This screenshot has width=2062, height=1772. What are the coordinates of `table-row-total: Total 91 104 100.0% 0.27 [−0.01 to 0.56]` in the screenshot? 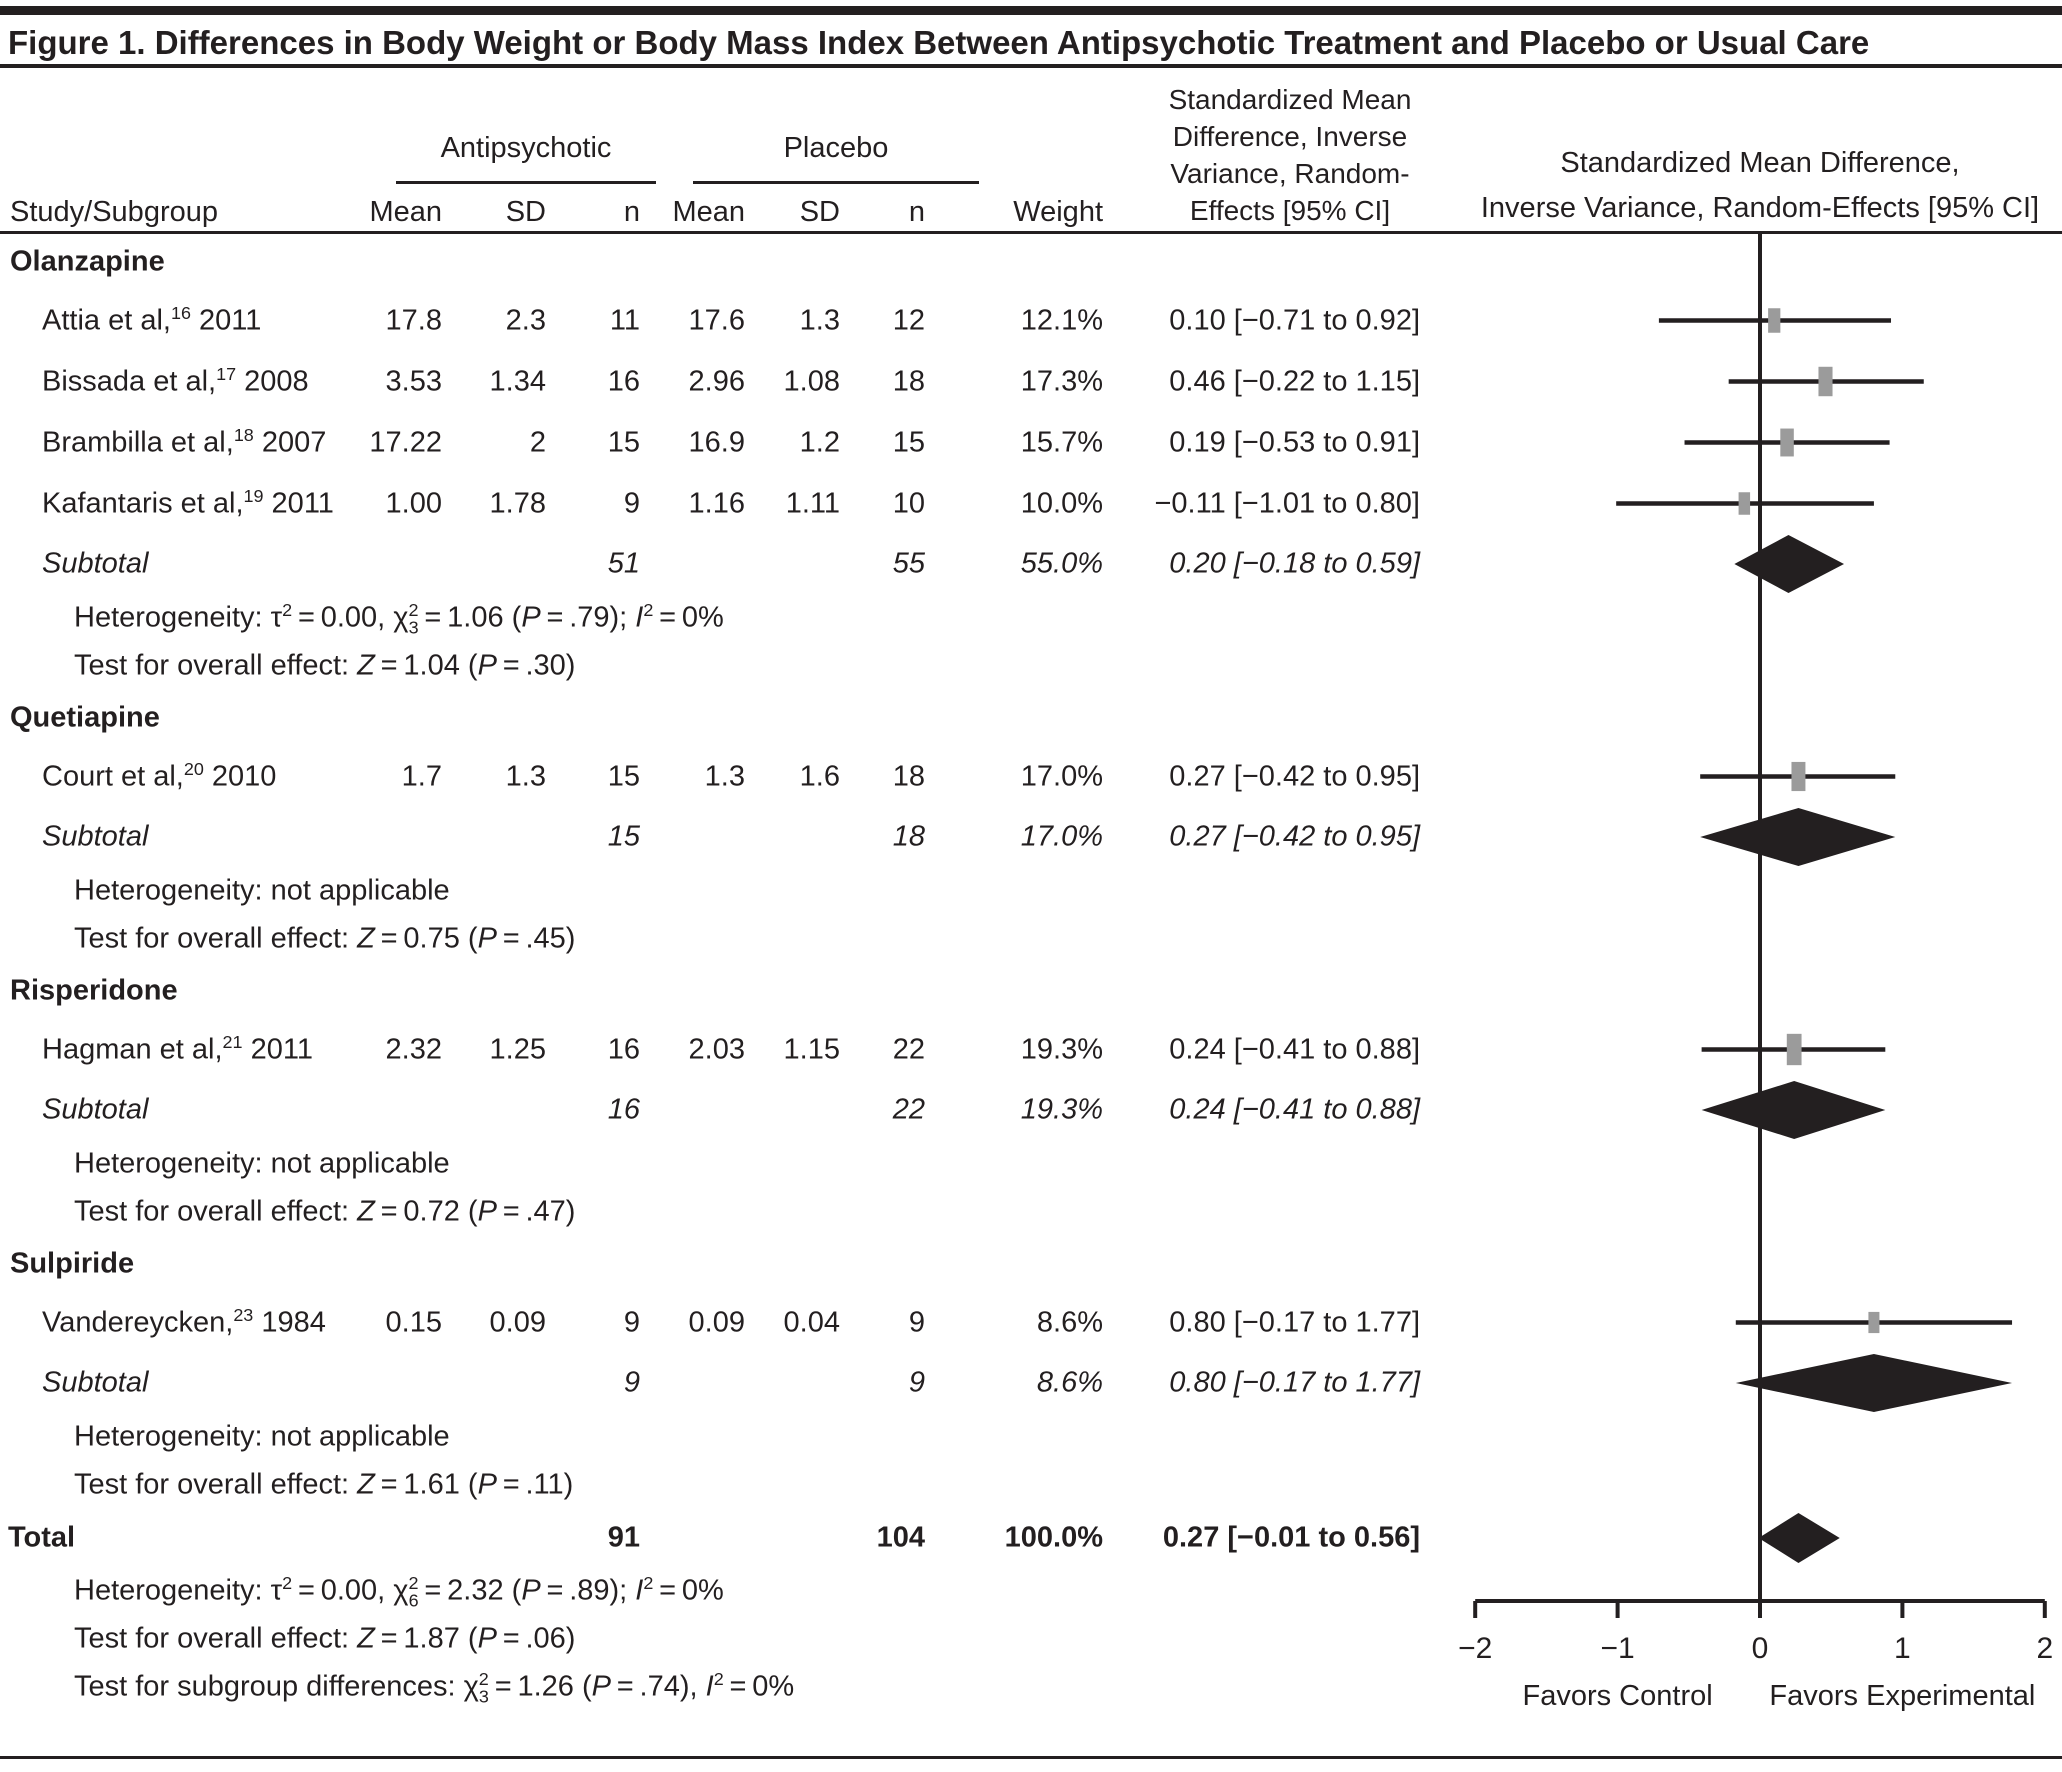 It's located at (1031, 1538).